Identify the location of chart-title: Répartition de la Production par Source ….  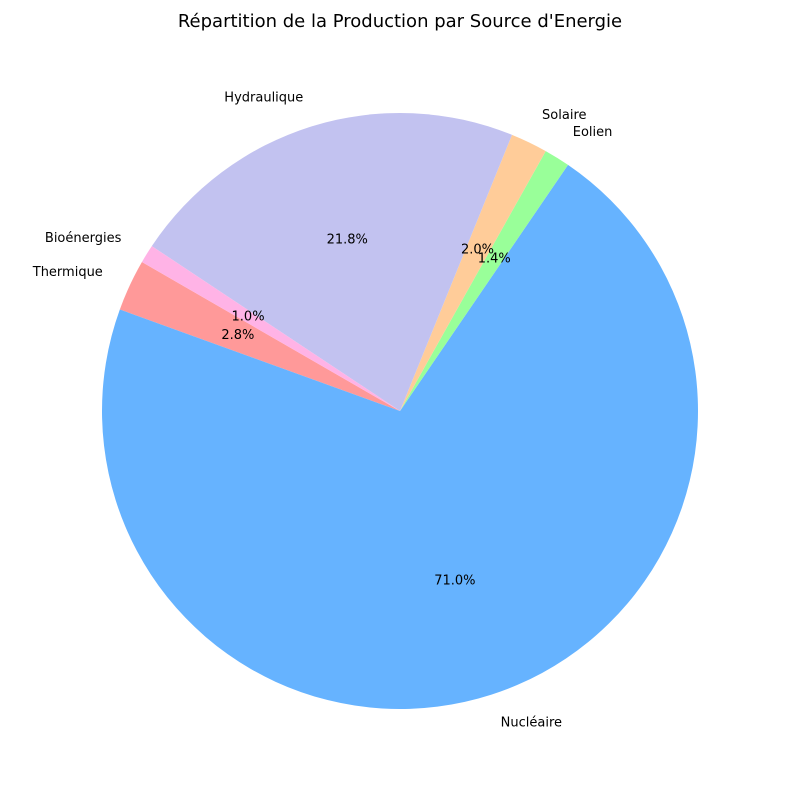
(400, 21).